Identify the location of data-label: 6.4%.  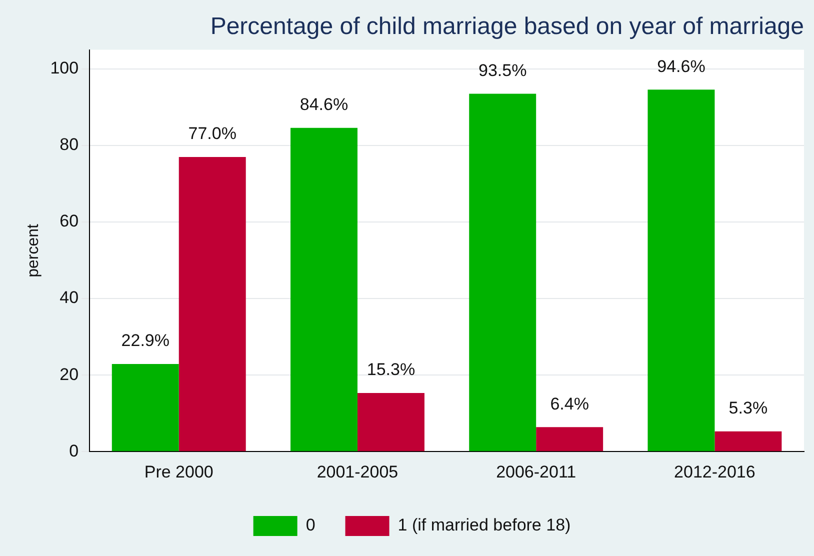
(569, 404).